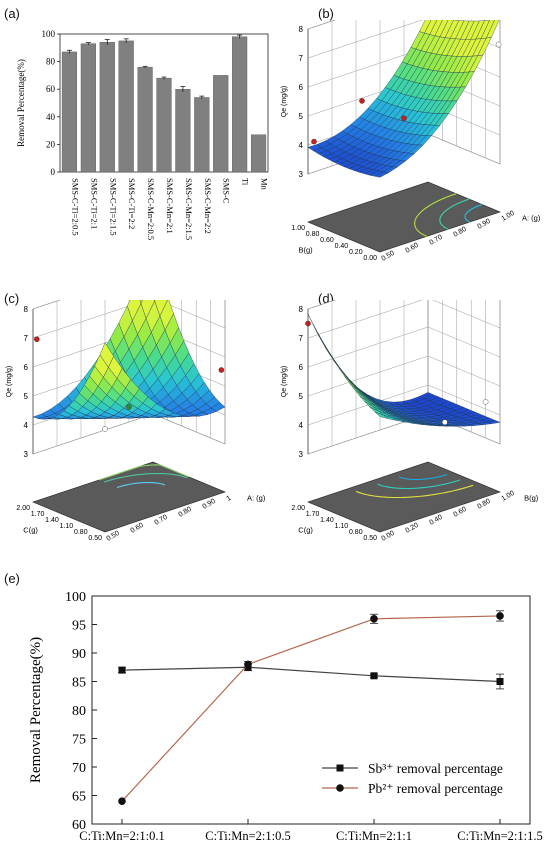  I want to click on x-tick-label: SMS-C-Mn=2:2, so click(208, 206).